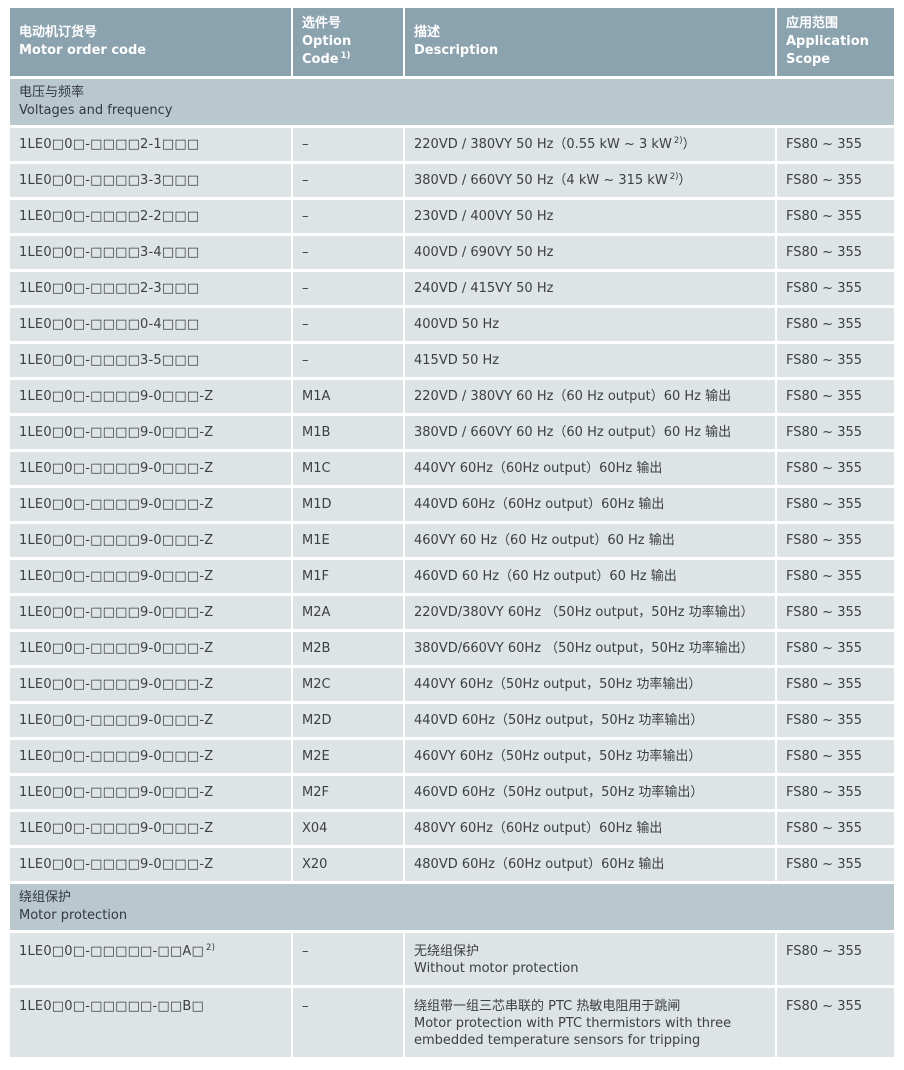 This screenshot has width=904, height=1070. Describe the element at coordinates (590, 325) in the screenshot. I see `description-cell: 400VD 50 Hz` at that location.